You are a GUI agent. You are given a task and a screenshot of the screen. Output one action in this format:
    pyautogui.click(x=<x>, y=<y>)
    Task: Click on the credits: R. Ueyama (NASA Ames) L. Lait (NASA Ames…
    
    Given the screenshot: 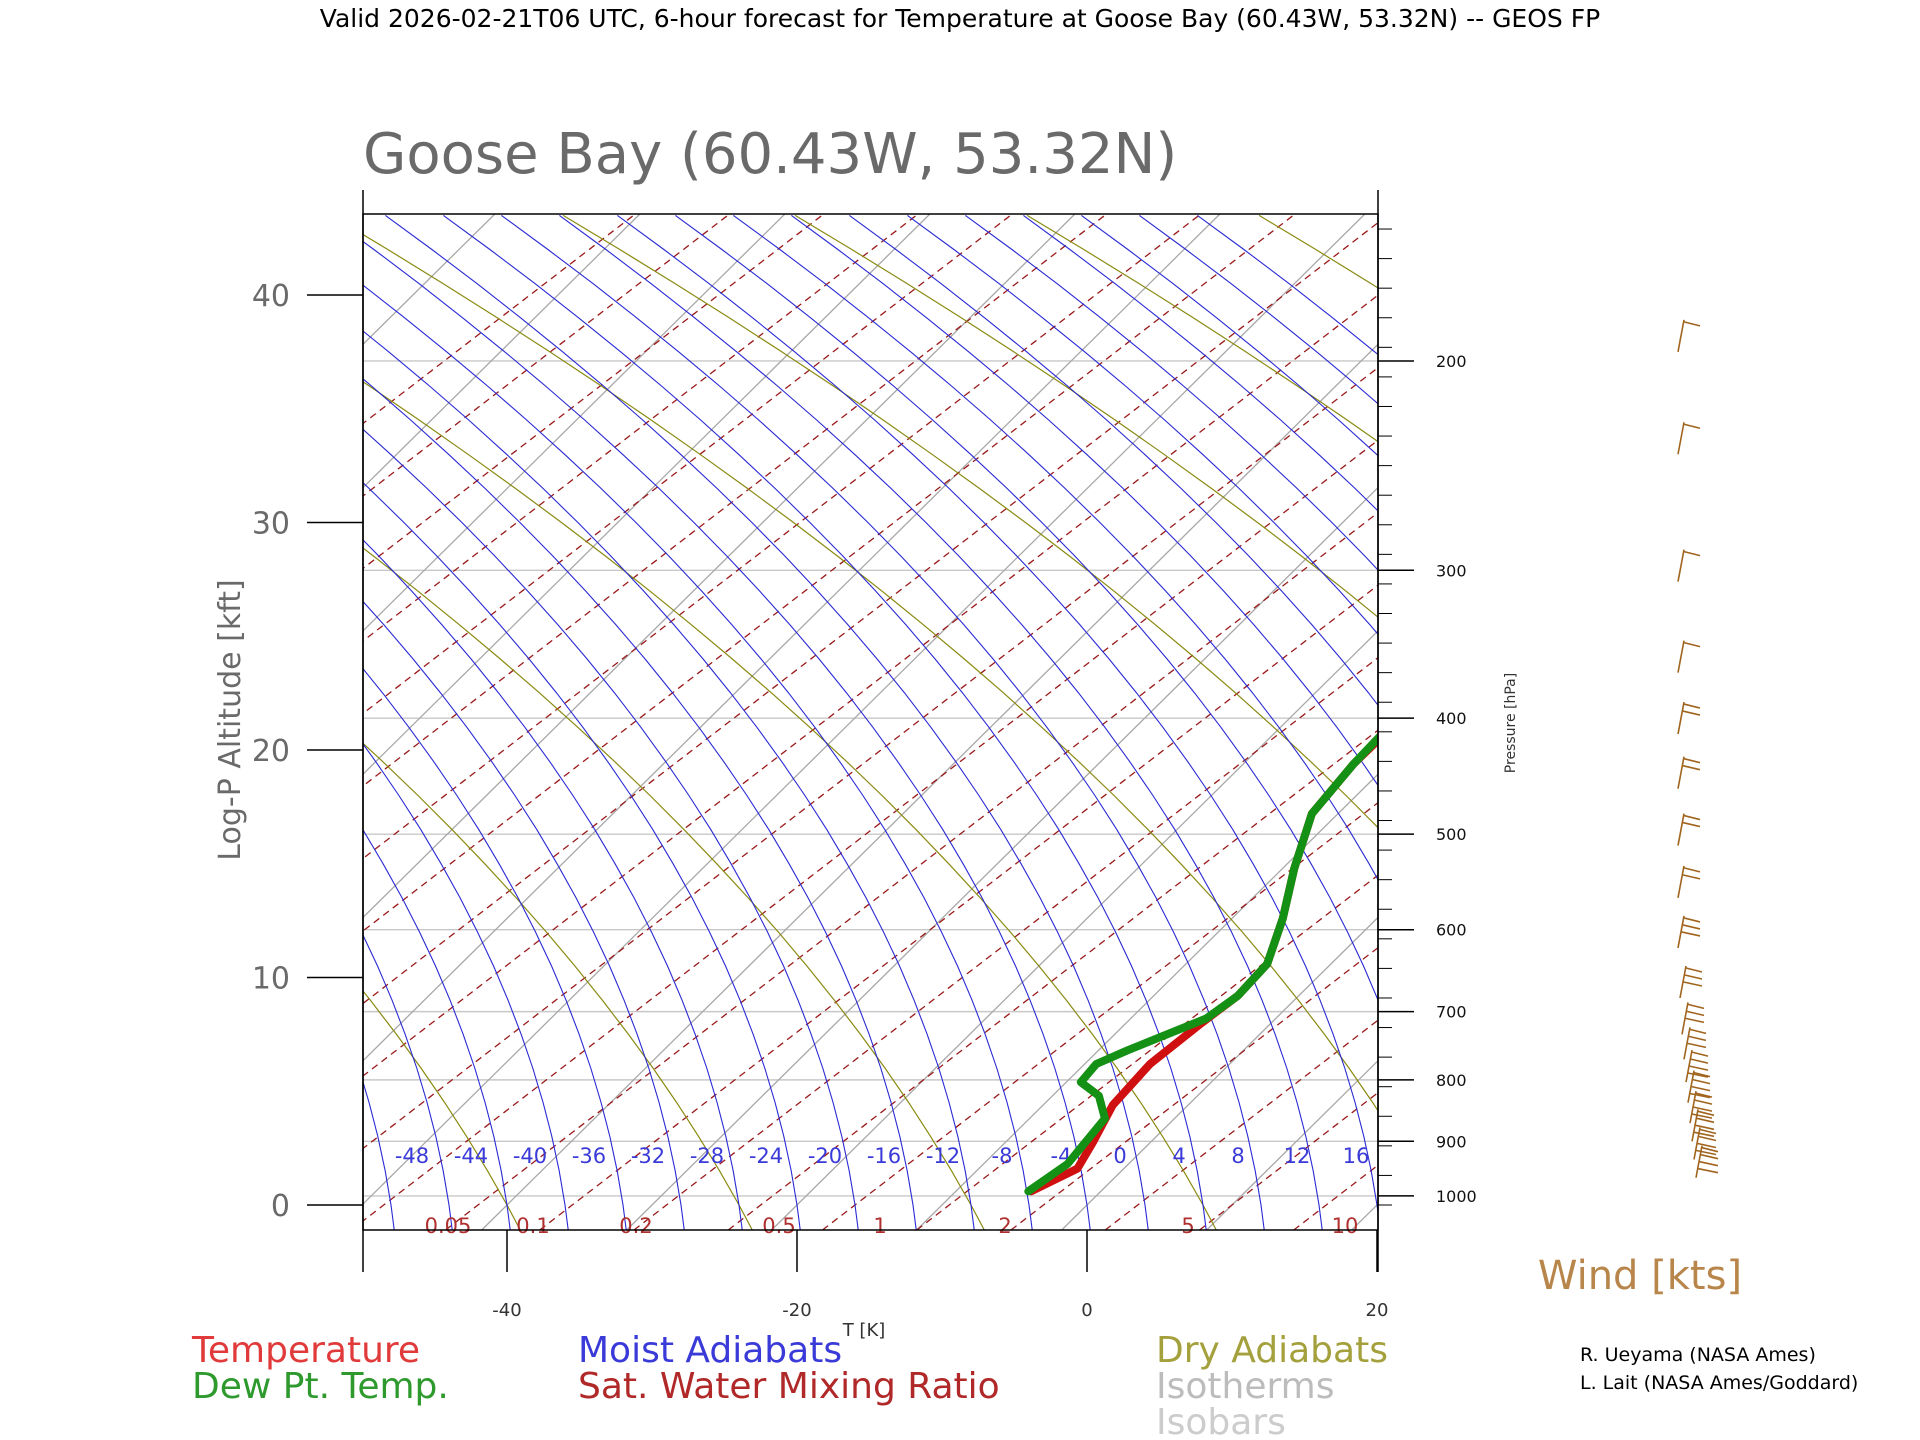 What is the action you would take?
    pyautogui.click(x=1719, y=1369)
    